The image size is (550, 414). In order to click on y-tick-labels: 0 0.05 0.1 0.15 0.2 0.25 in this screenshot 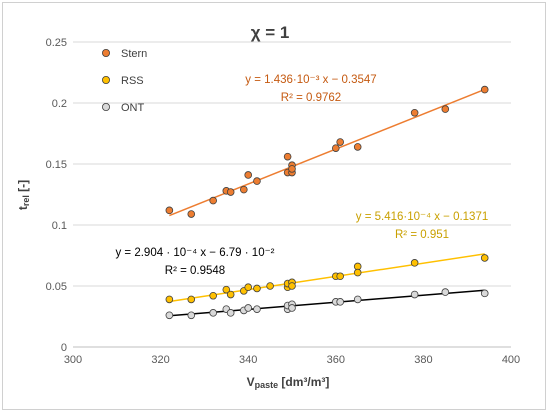, I will do `click(56, 195)`.